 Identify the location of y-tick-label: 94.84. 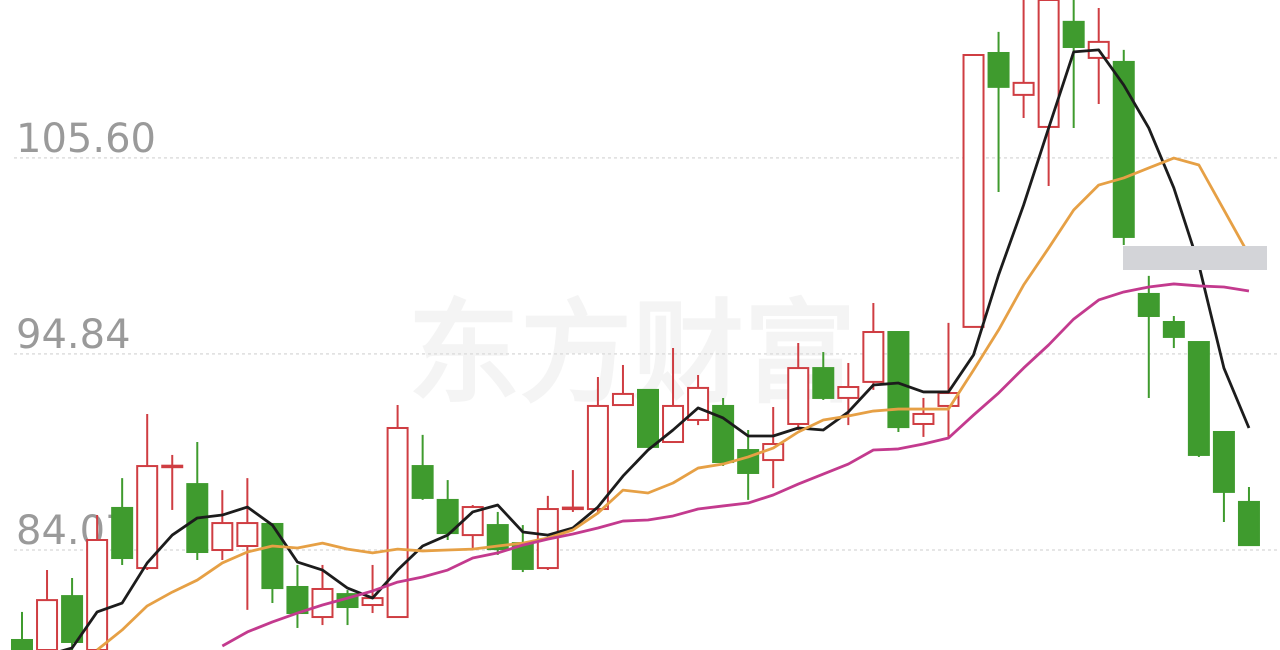
(73, 335).